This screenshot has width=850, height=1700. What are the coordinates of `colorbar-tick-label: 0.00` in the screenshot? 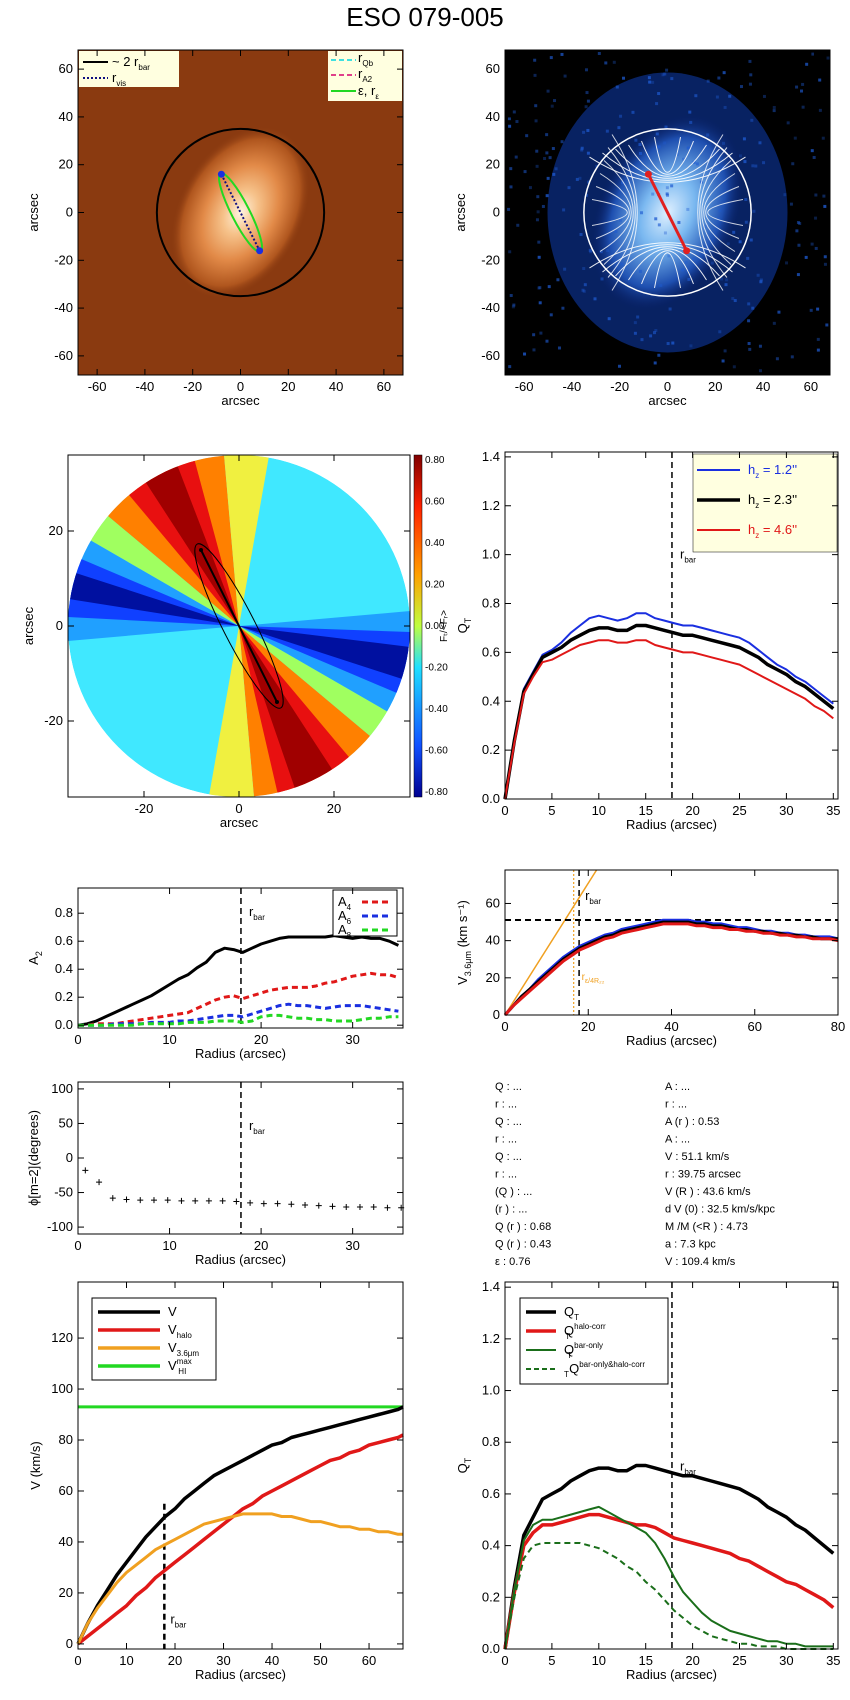 It's located at (435, 626).